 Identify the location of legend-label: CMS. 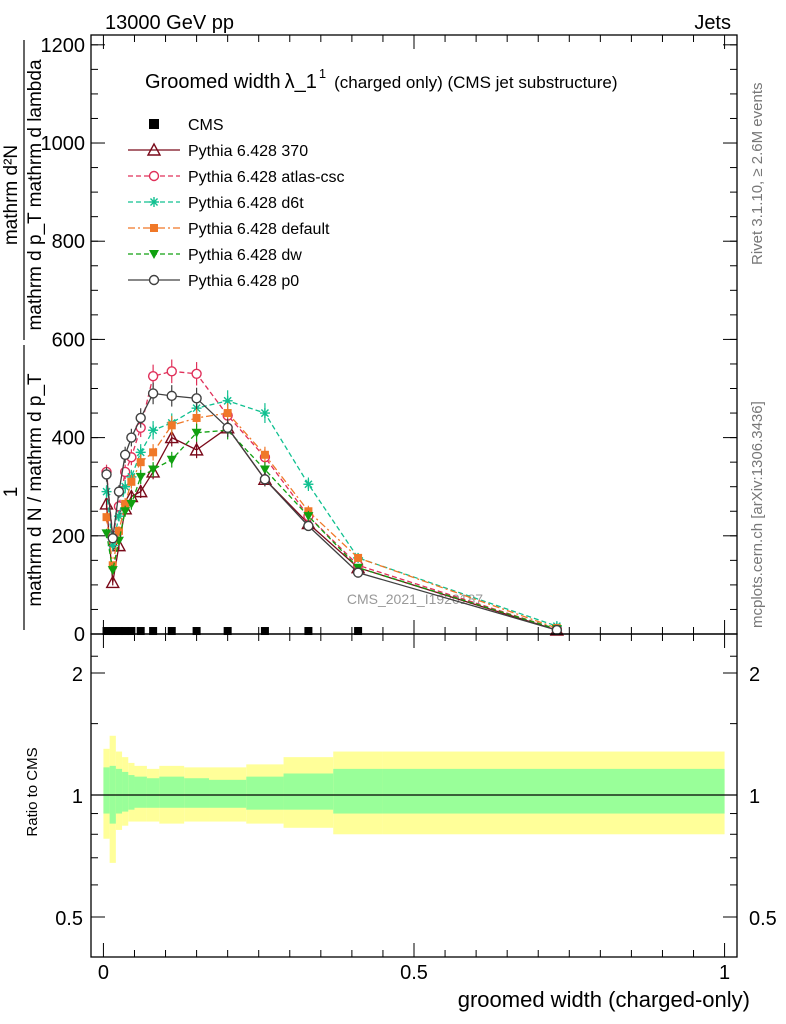
(206, 125).